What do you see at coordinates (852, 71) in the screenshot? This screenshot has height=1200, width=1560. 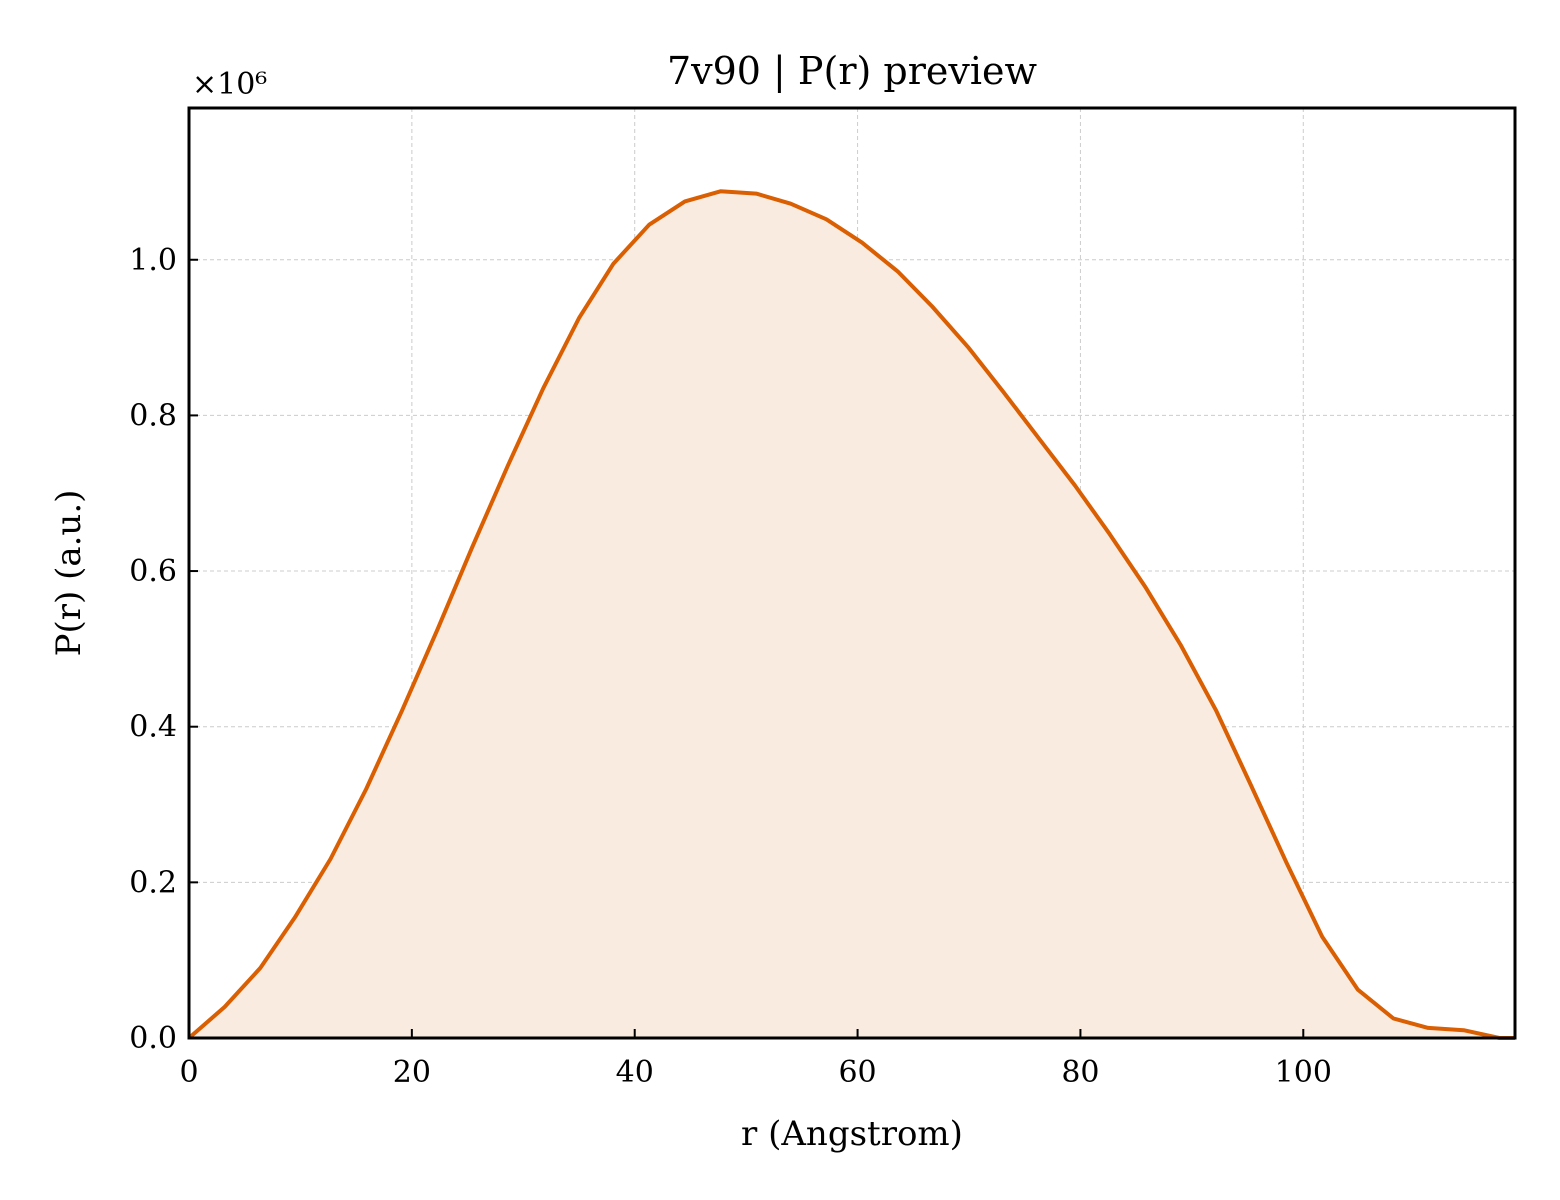 I see `chart-title: 7v90 | P(r) preview` at bounding box center [852, 71].